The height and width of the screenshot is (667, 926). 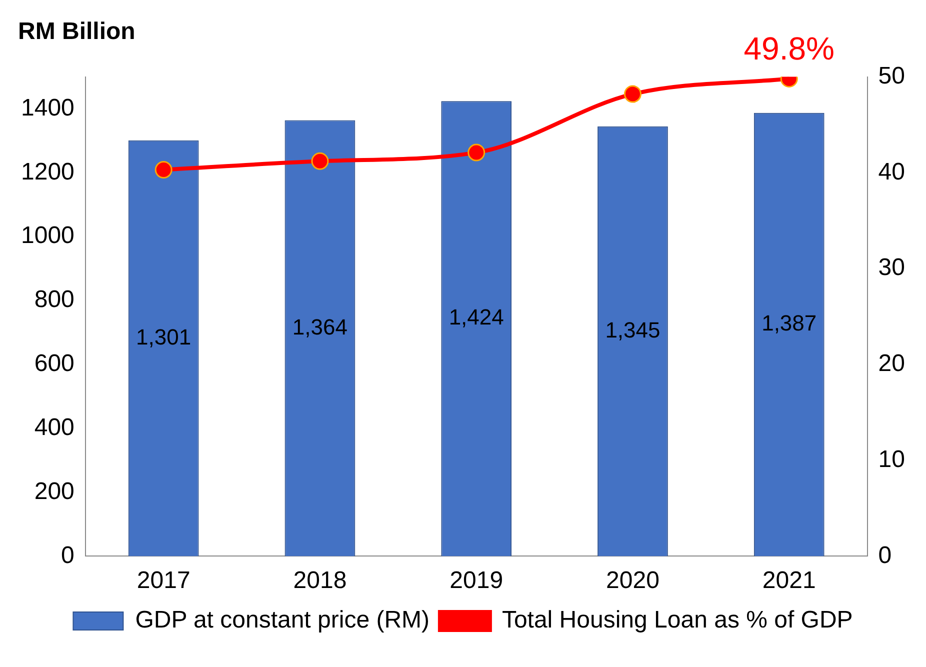 I want to click on y-tick-label: 1000, so click(x=47, y=236).